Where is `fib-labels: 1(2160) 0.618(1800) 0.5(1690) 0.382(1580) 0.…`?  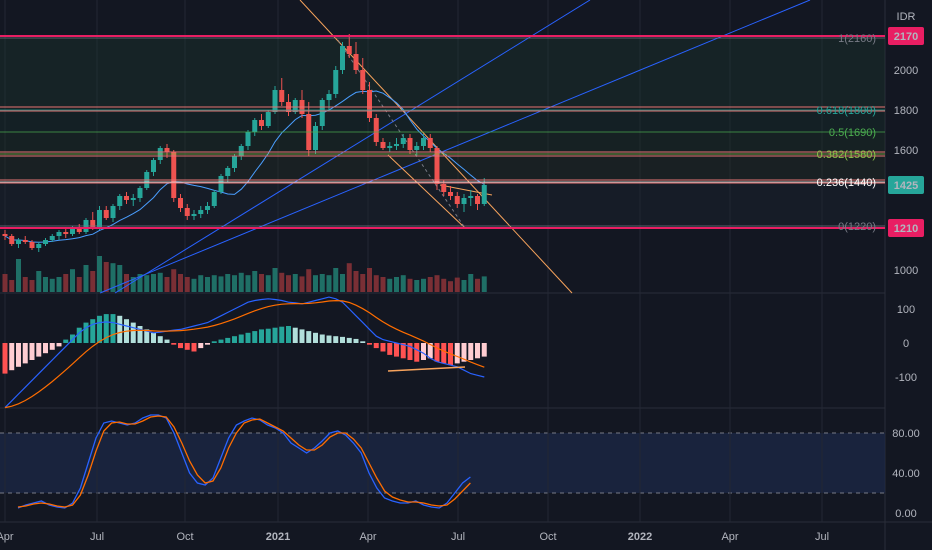 fib-labels: 1(2160) 0.618(1800) 0.5(1690) 0.382(1580) 0.… is located at coordinates (846, 133).